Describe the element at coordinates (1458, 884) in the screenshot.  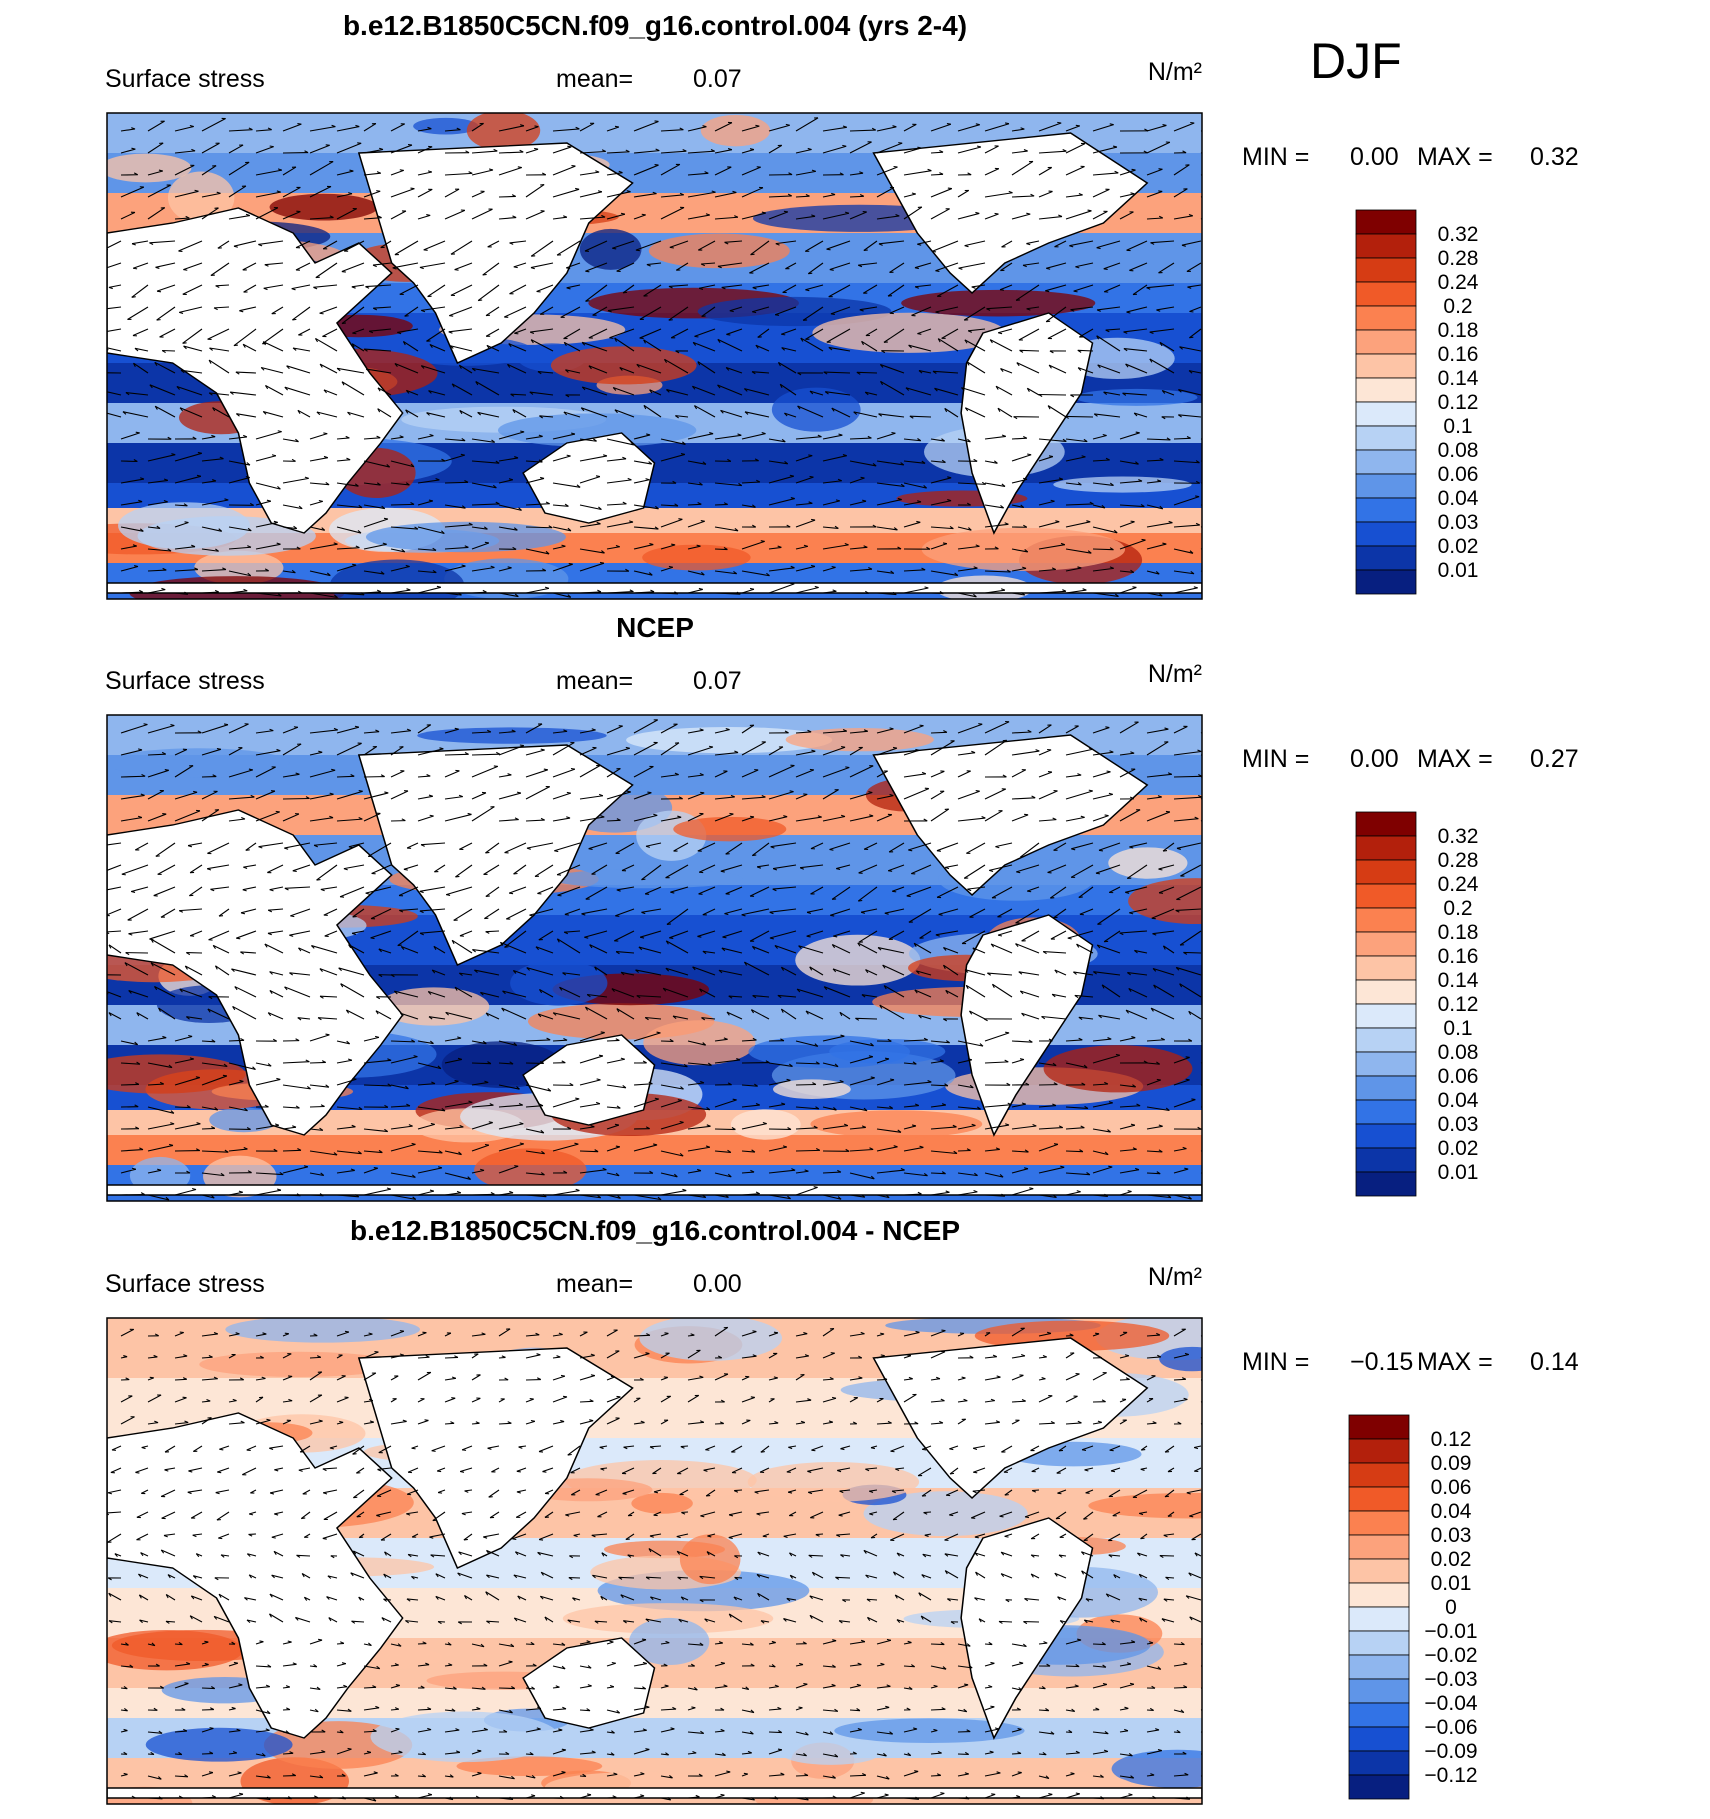
I see `colorbar-label: 0.24` at that location.